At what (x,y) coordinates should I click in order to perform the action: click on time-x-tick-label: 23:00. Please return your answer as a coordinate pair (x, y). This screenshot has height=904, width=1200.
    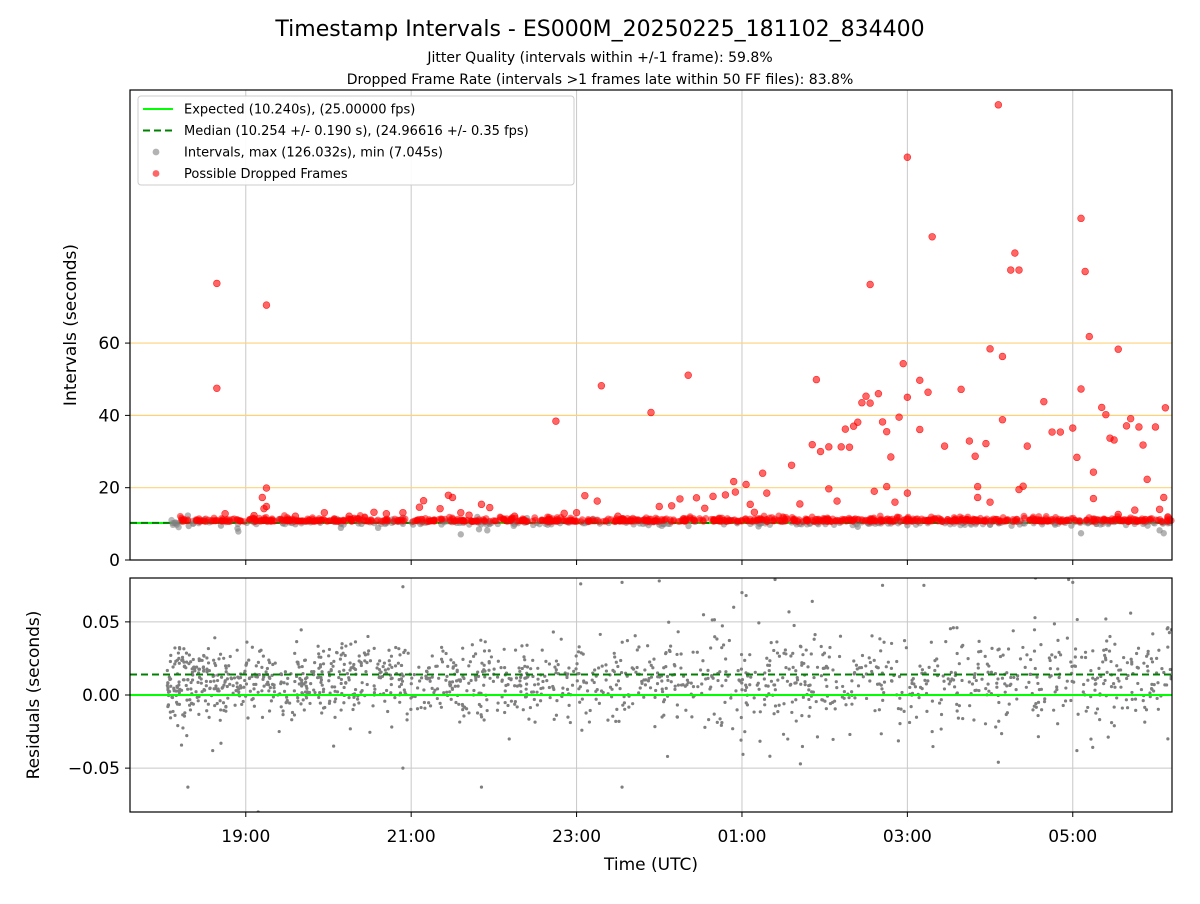
    Looking at the image, I should click on (576, 837).